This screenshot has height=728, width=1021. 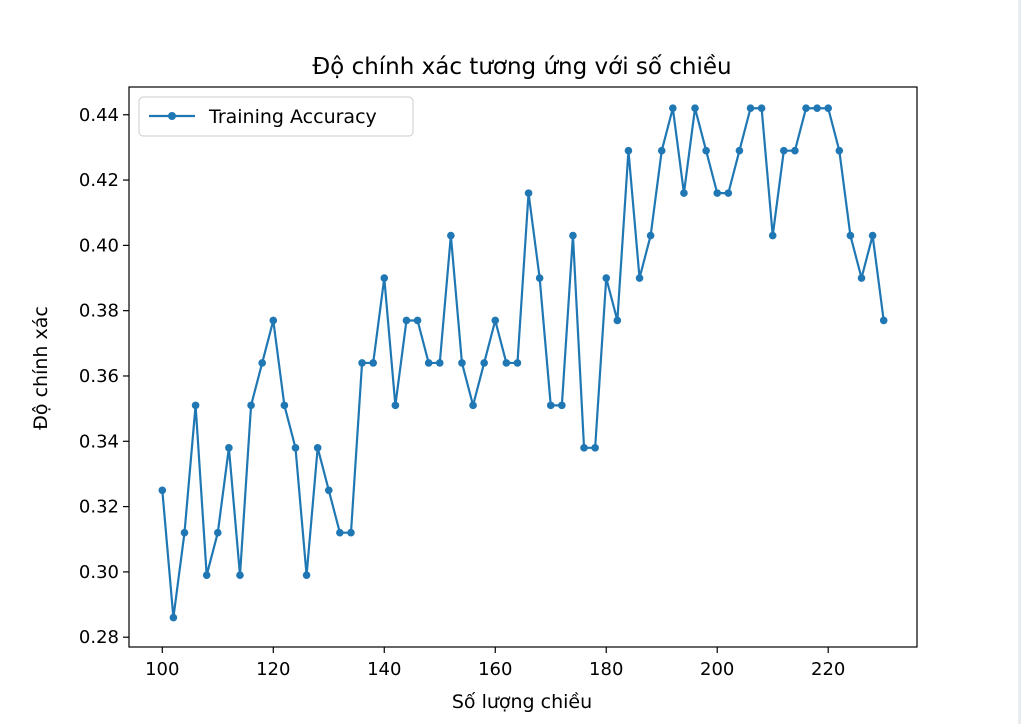 I want to click on x-axis-label: Số lượng chiều, so click(x=522, y=702).